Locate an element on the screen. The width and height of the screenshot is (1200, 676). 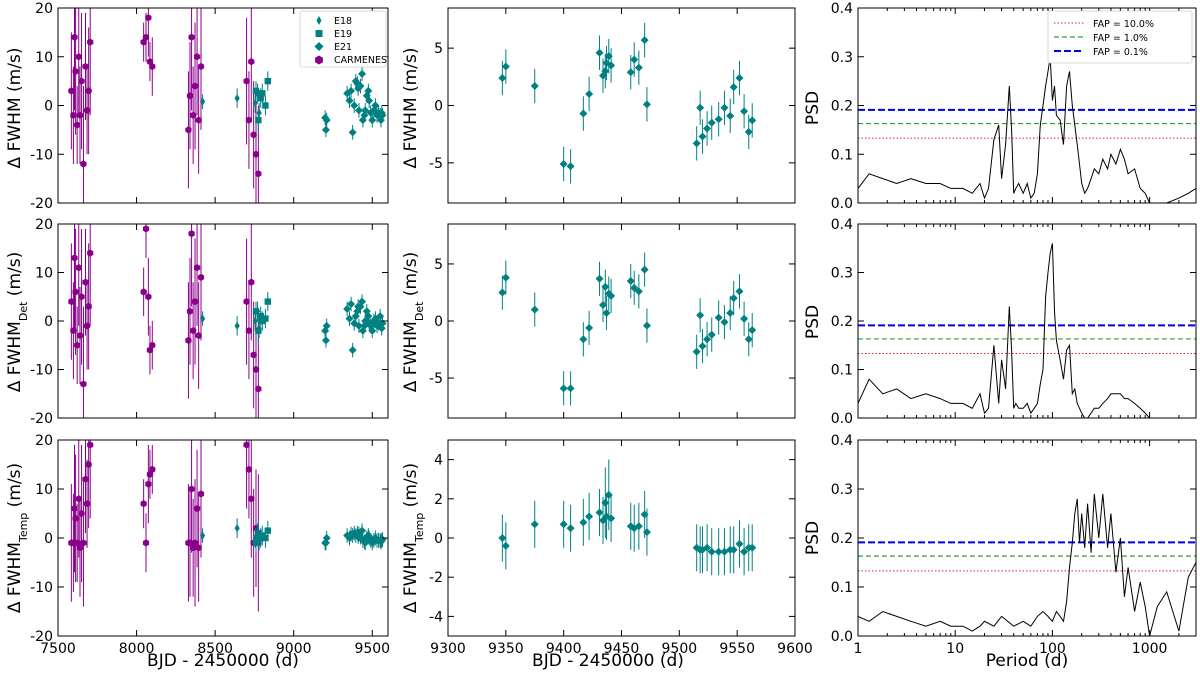
y-label-psd-1: PSD is located at coordinates (813, 108).